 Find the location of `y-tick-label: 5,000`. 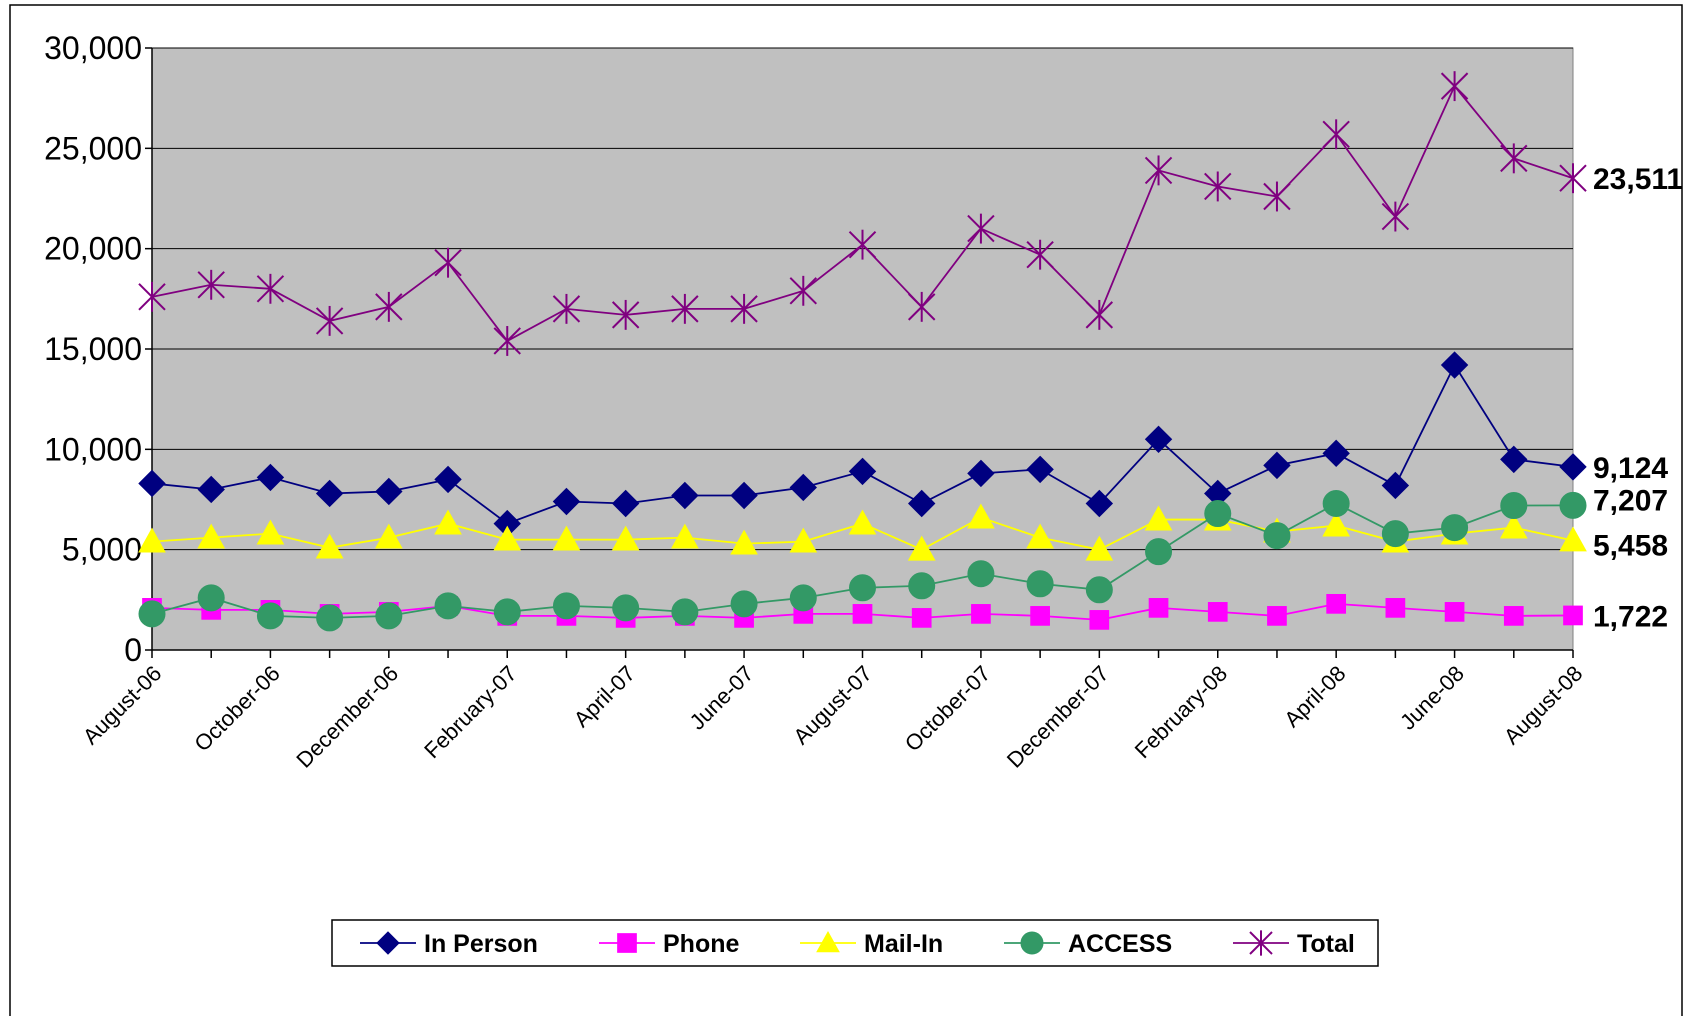

y-tick-label: 5,000 is located at coordinates (102, 550).